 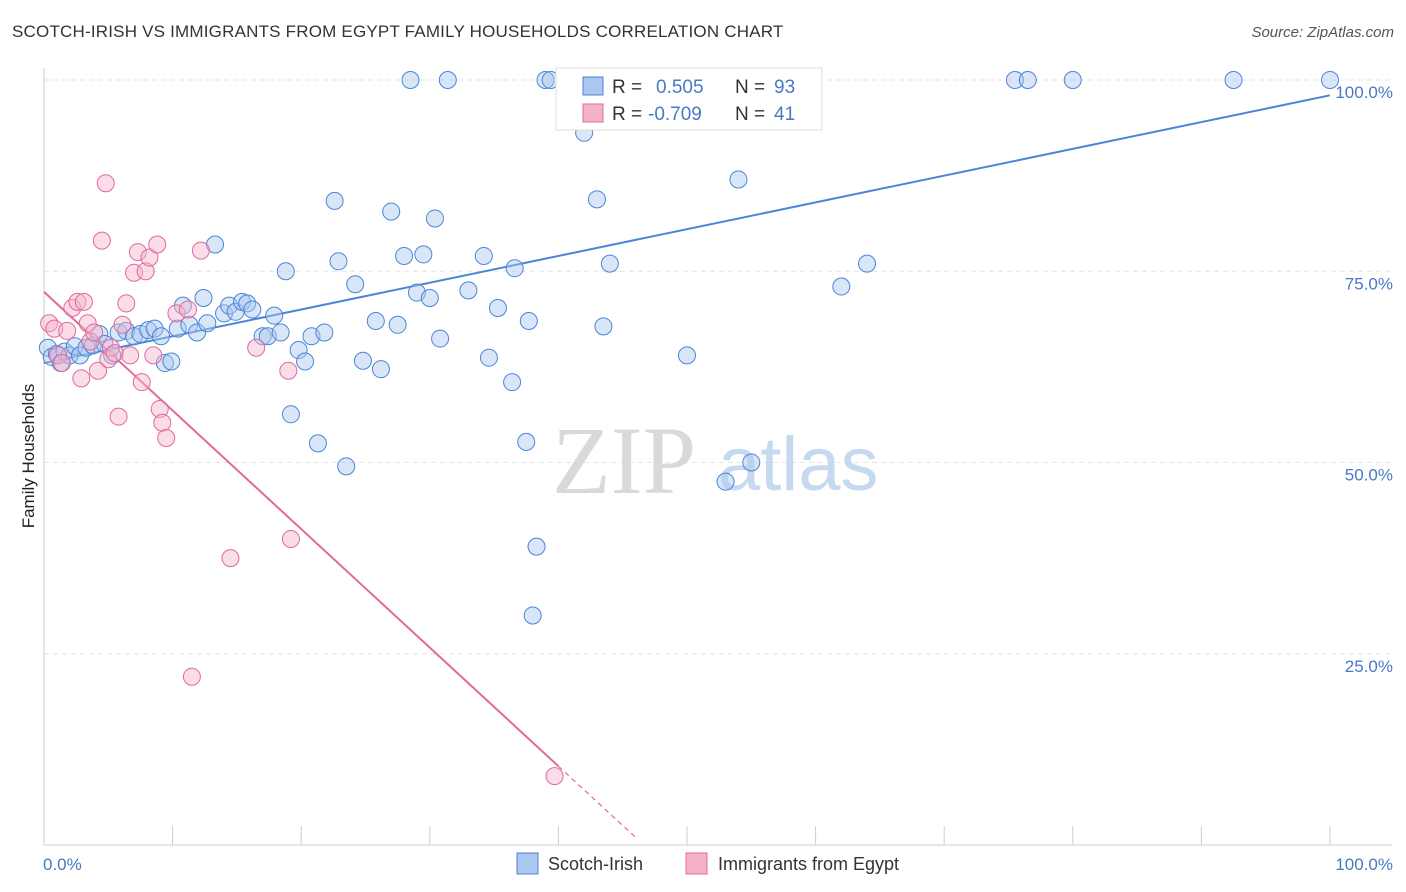 What do you see at coordinates (596, 801) in the screenshot?
I see `trend-line-egypt-extension` at bounding box center [596, 801].